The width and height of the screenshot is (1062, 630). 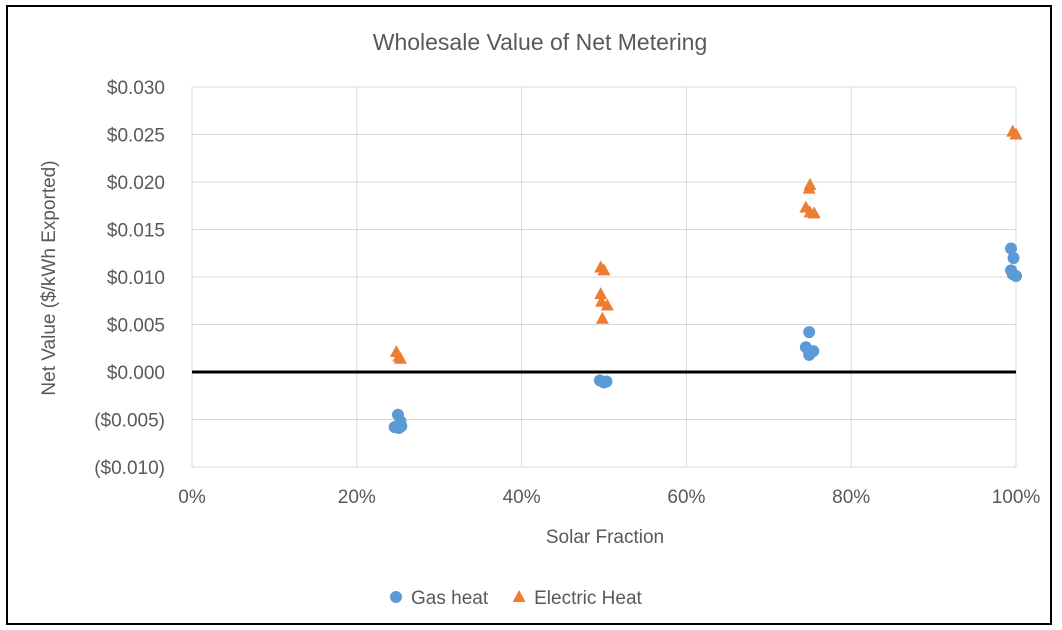 What do you see at coordinates (396, 597) in the screenshot?
I see `legend-gas-heat-marker` at bounding box center [396, 597].